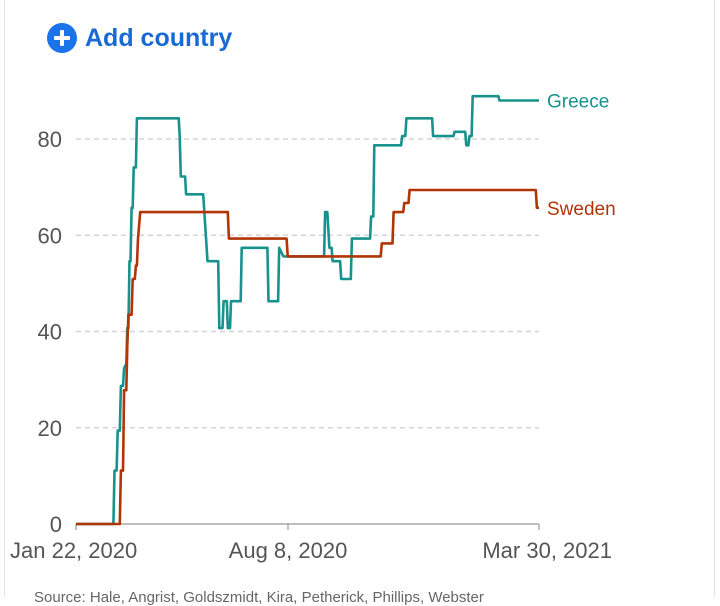 Image resolution: width=720 pixels, height=606 pixels. I want to click on add-country-button: Add country, so click(139, 38).